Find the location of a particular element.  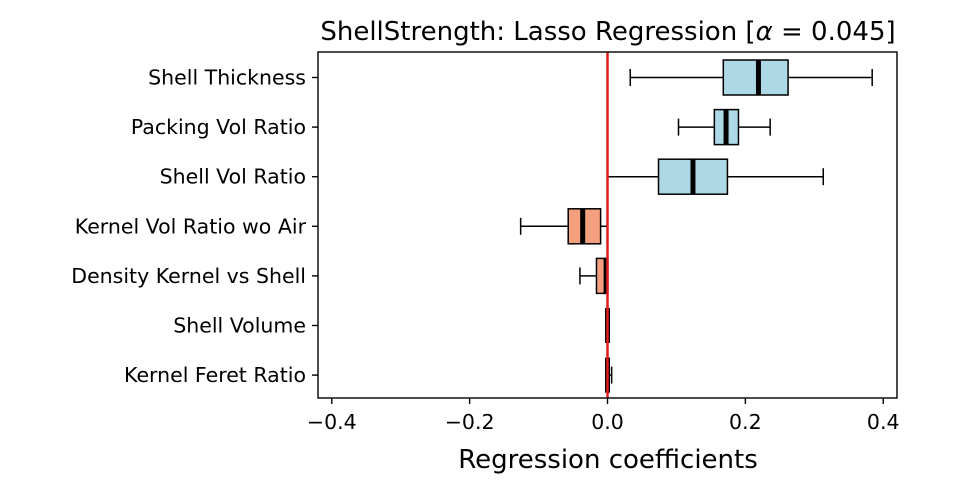

title-alpha: α is located at coordinates (764, 32).